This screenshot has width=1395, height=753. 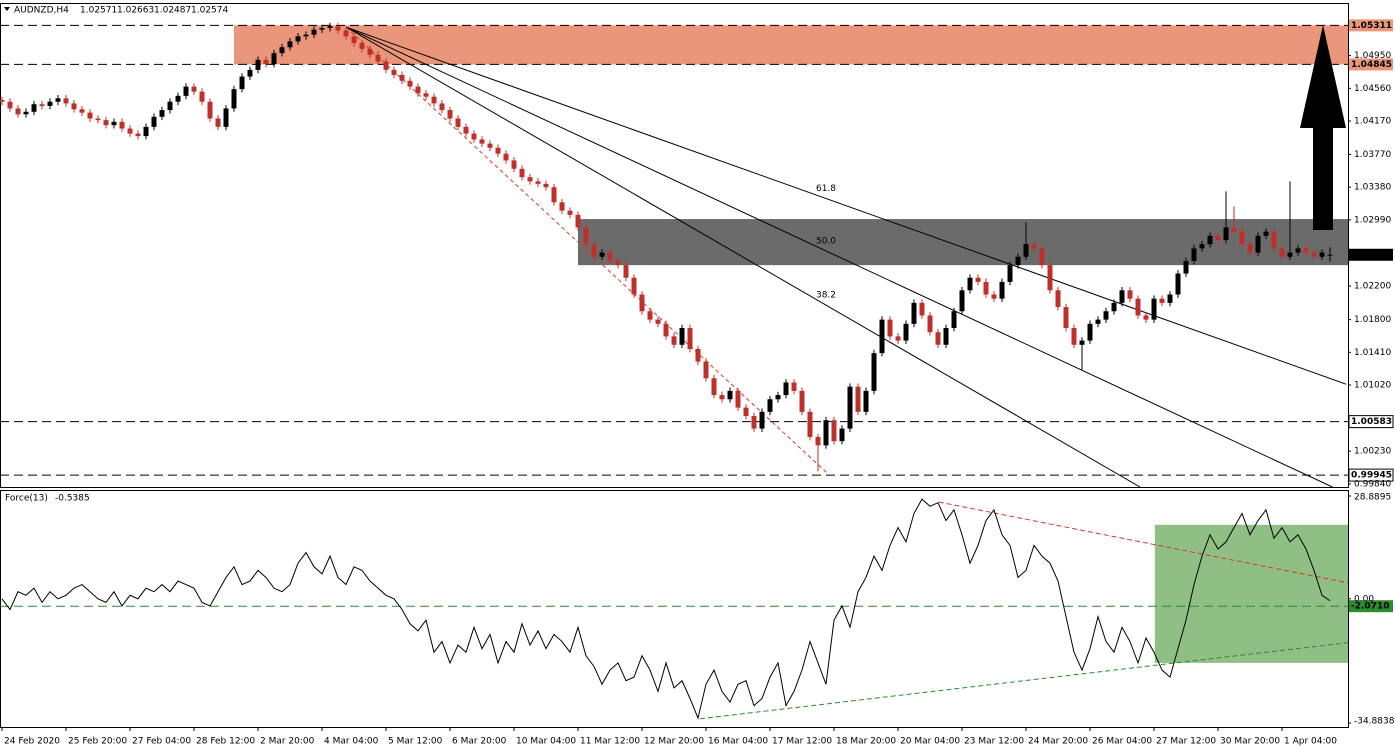 What do you see at coordinates (1372, 220) in the screenshot?
I see `y-tick-label: 1.02990` at bounding box center [1372, 220].